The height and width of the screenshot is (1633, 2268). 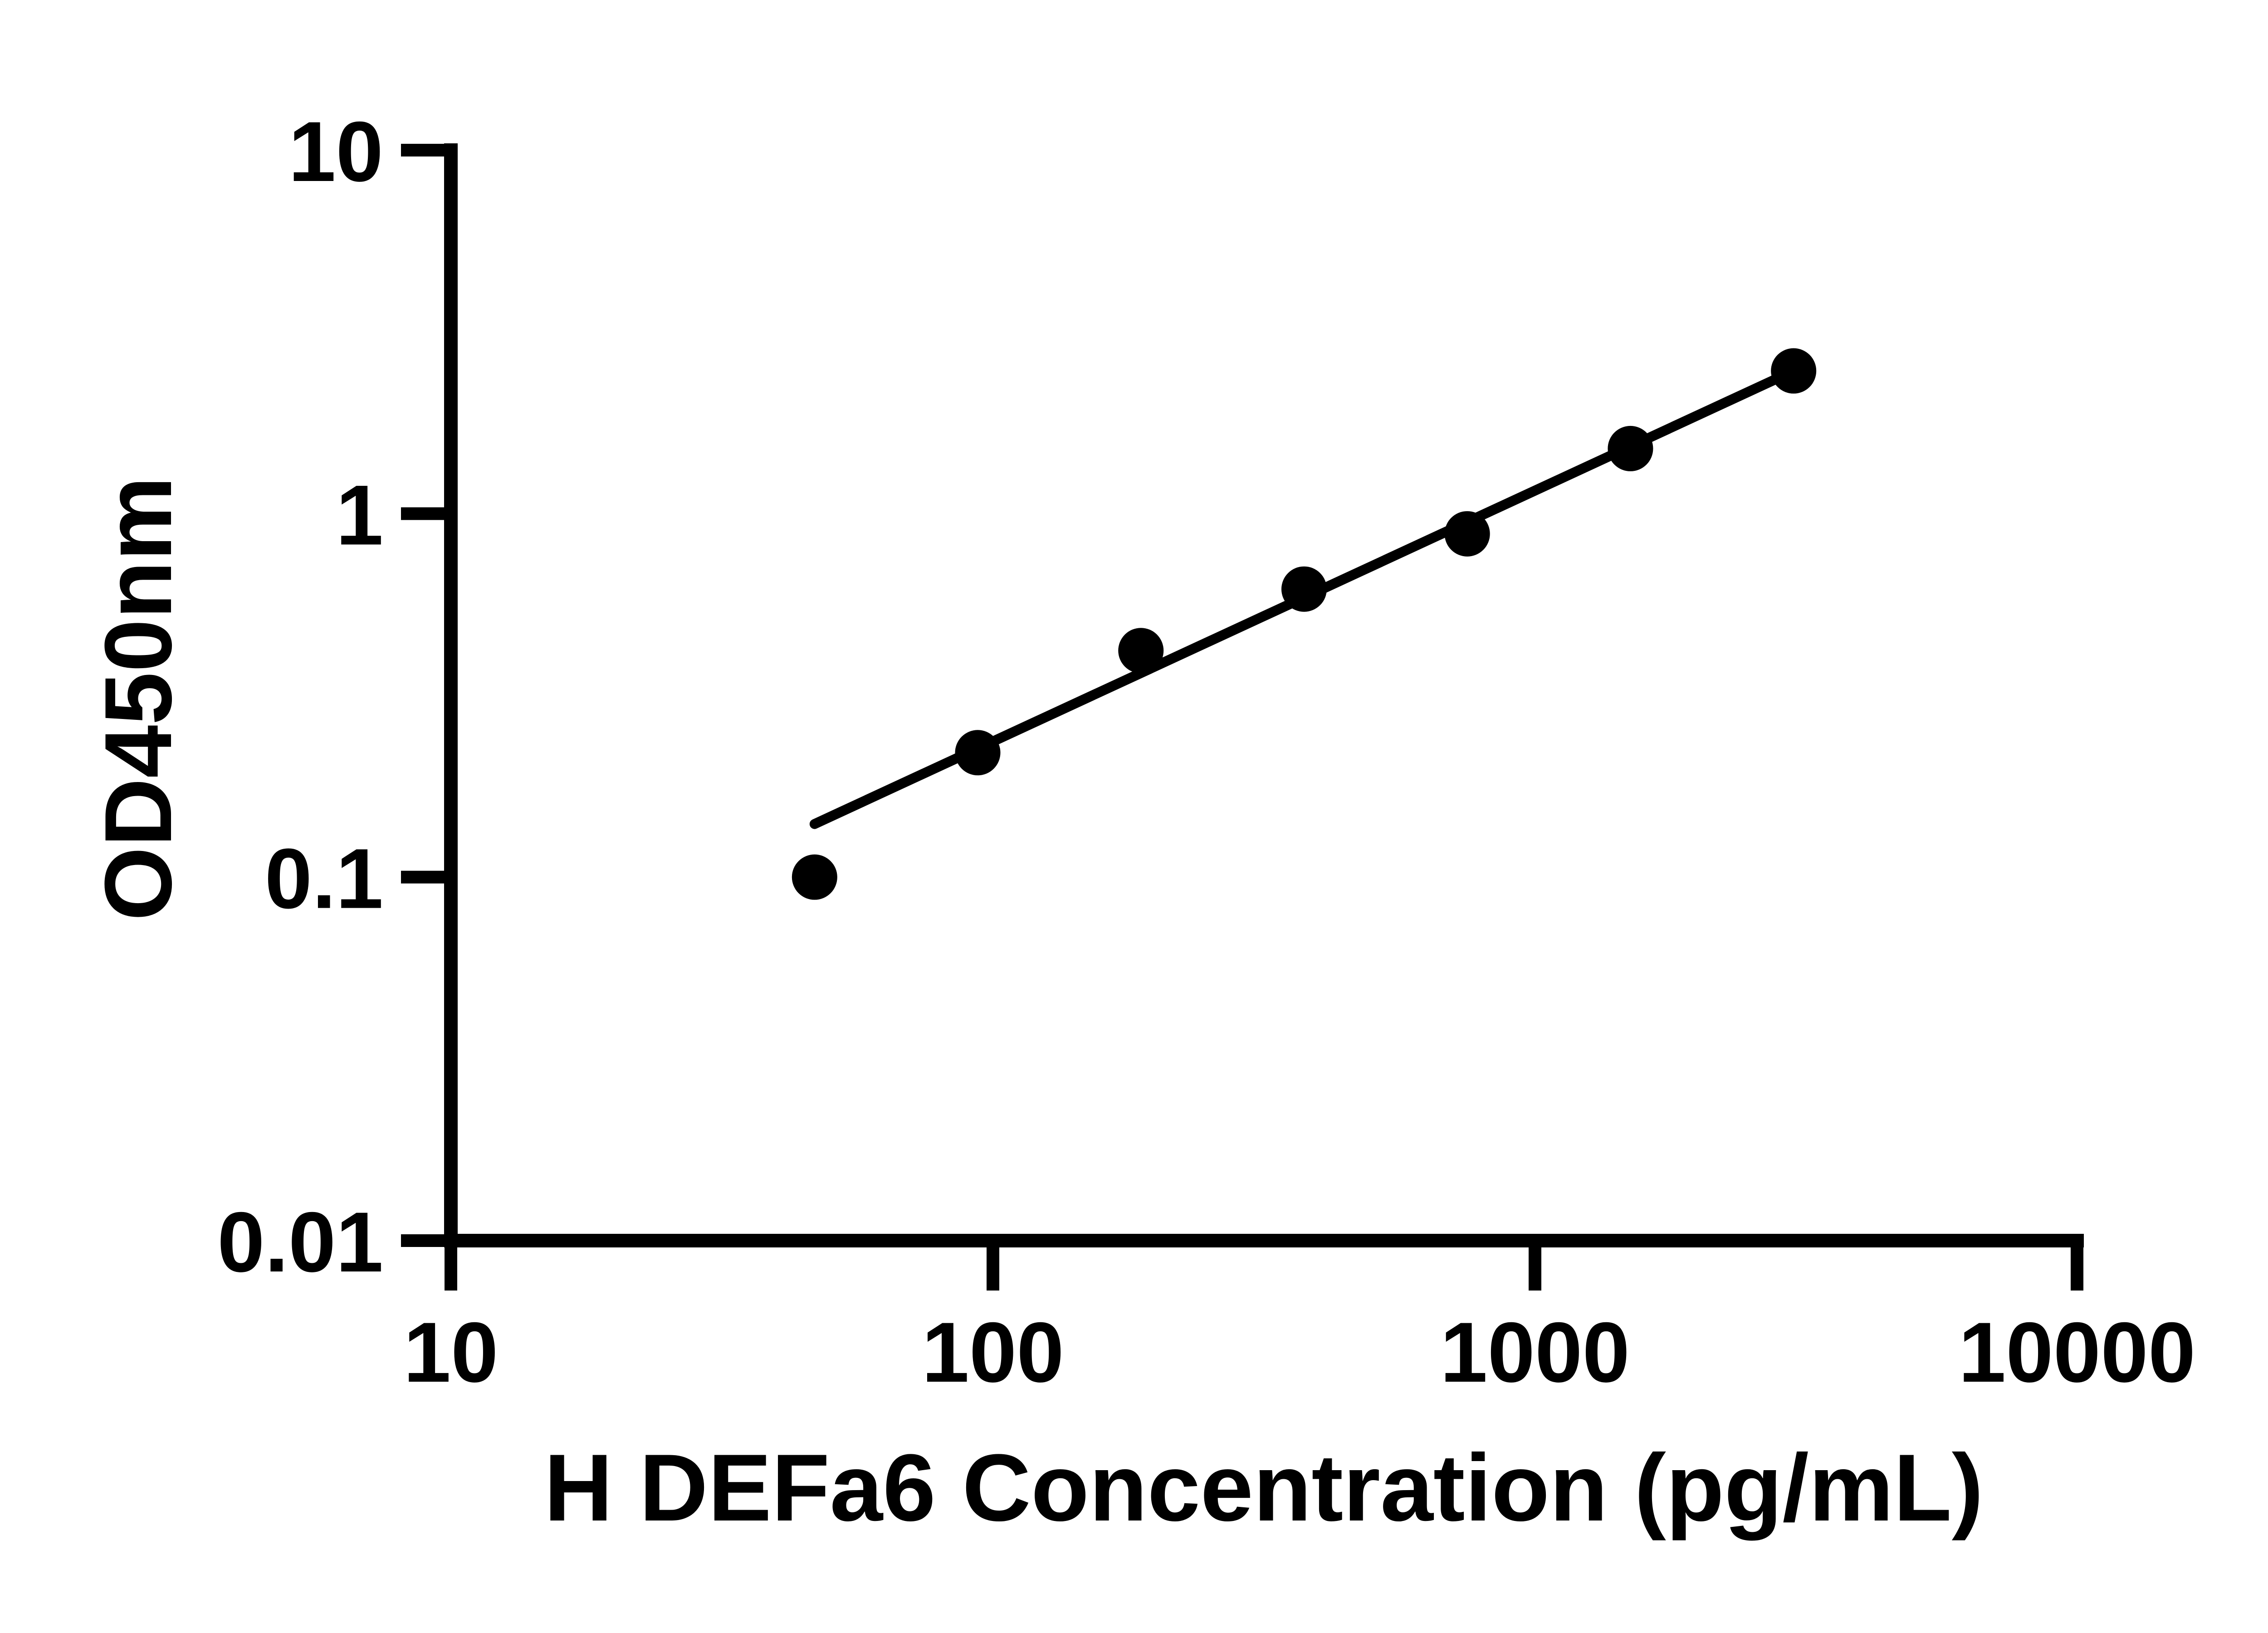 What do you see at coordinates (324, 878) in the screenshot?
I see `y-tick-label: 0.1` at bounding box center [324, 878].